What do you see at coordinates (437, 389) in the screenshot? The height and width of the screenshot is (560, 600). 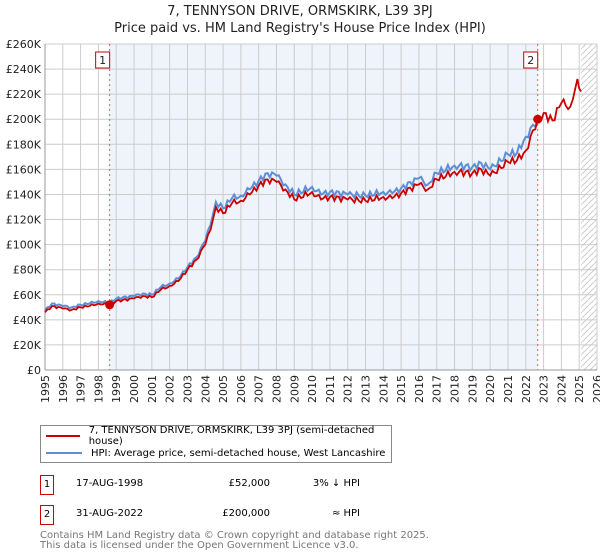 I see `x-tick-label: 2017` at bounding box center [437, 389].